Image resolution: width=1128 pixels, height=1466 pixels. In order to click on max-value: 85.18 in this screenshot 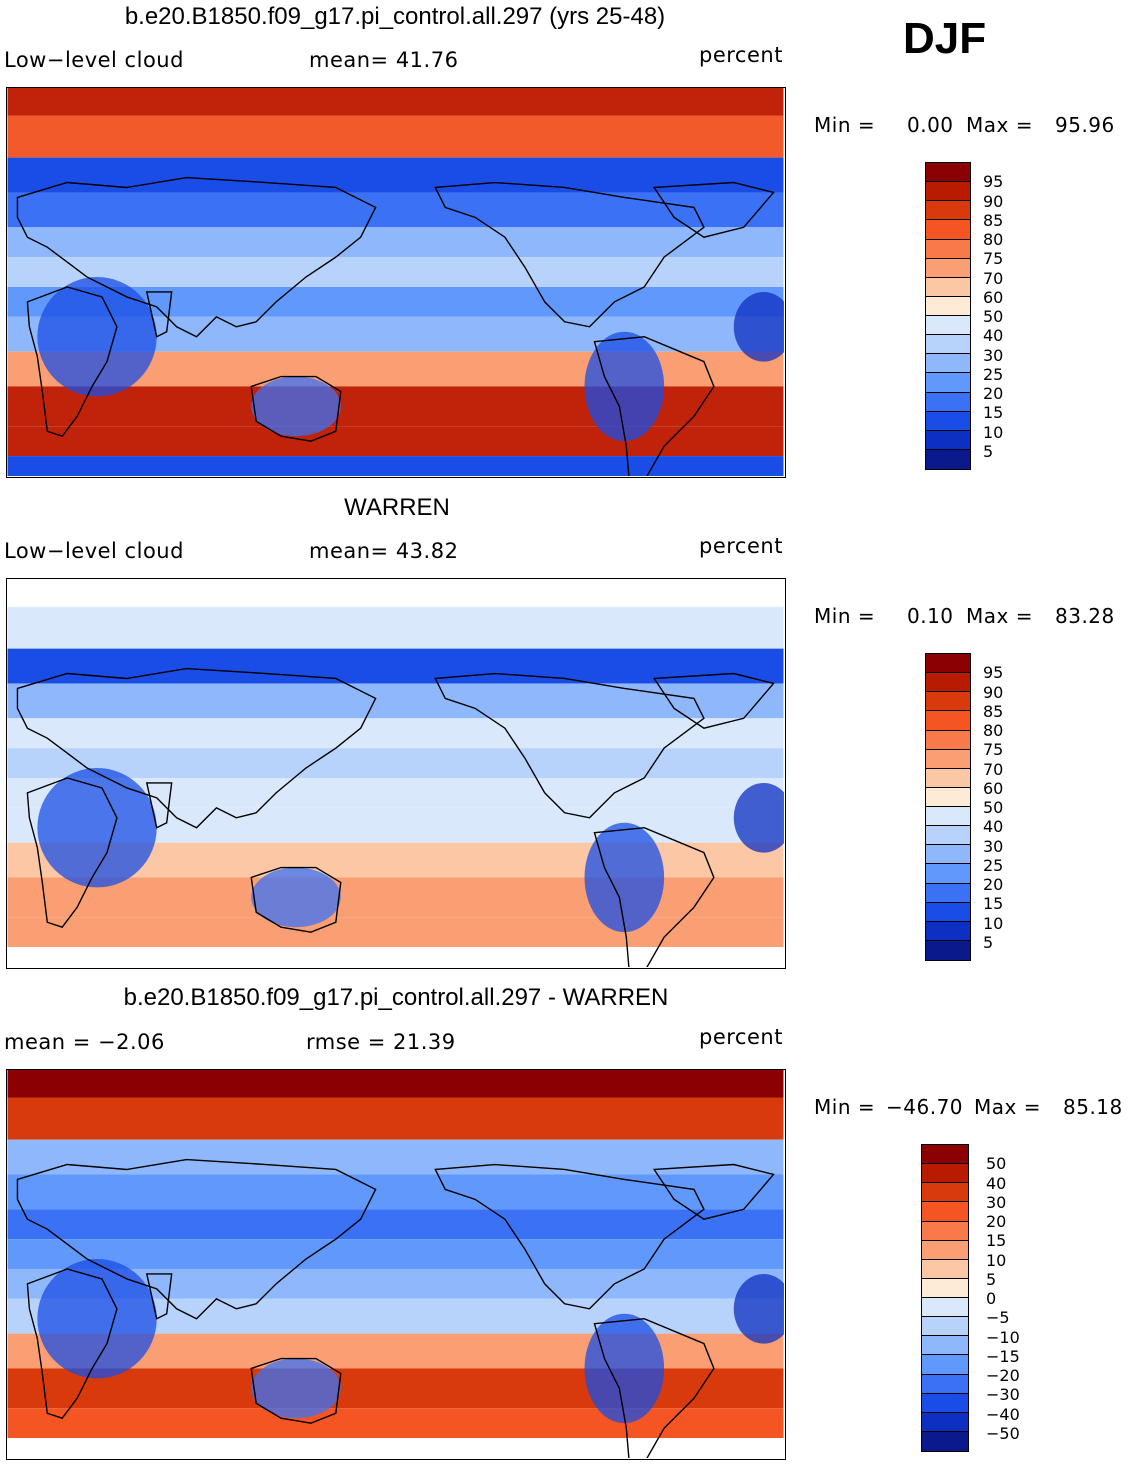, I will do `click(1093, 1107)`.